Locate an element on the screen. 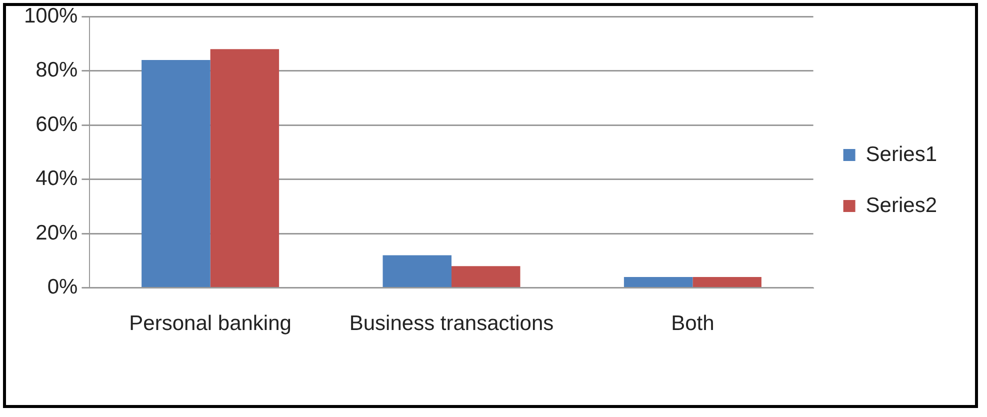 The height and width of the screenshot is (417, 987). legend-label: Series2 is located at coordinates (901, 205).